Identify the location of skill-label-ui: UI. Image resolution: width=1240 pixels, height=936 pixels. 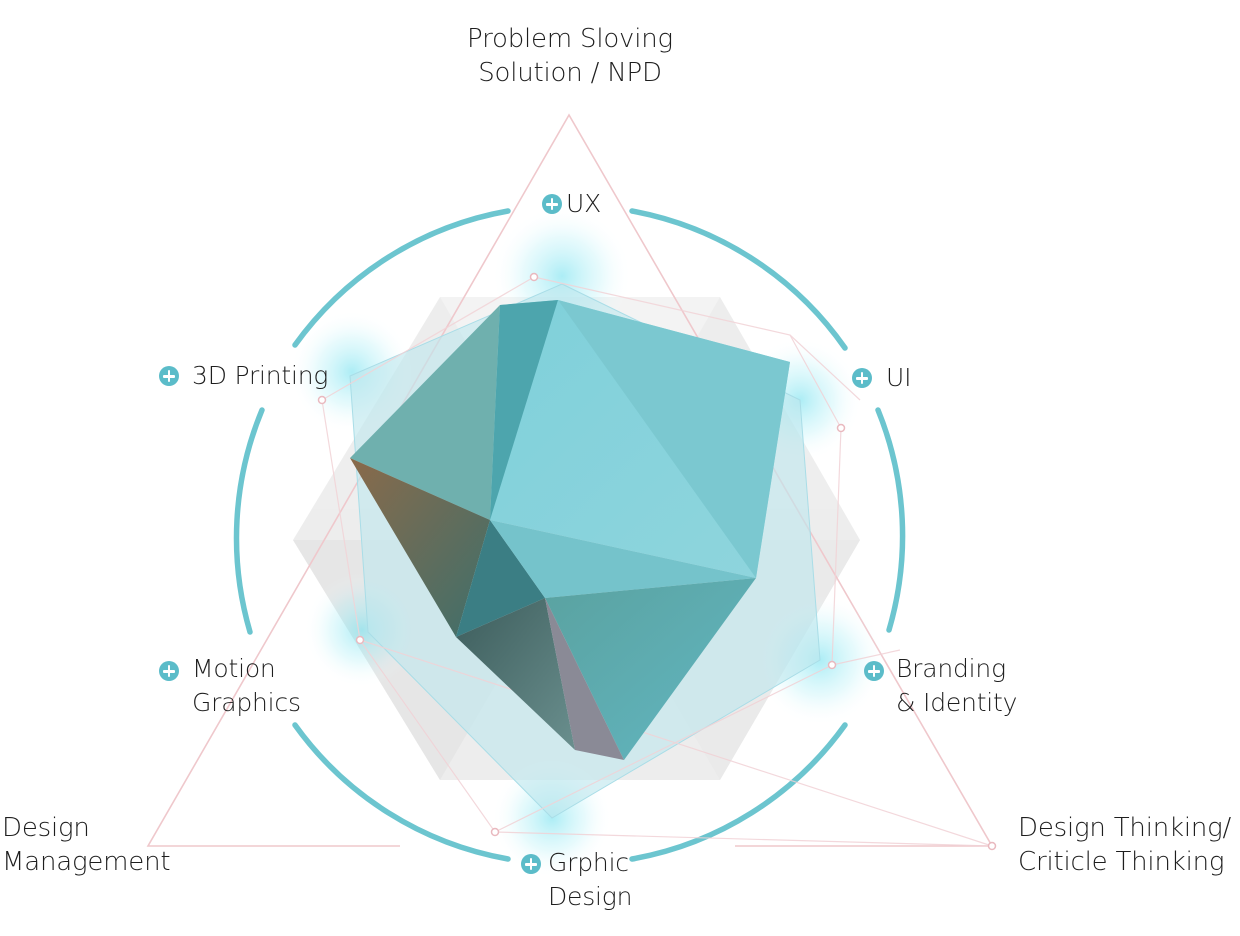
(898, 378).